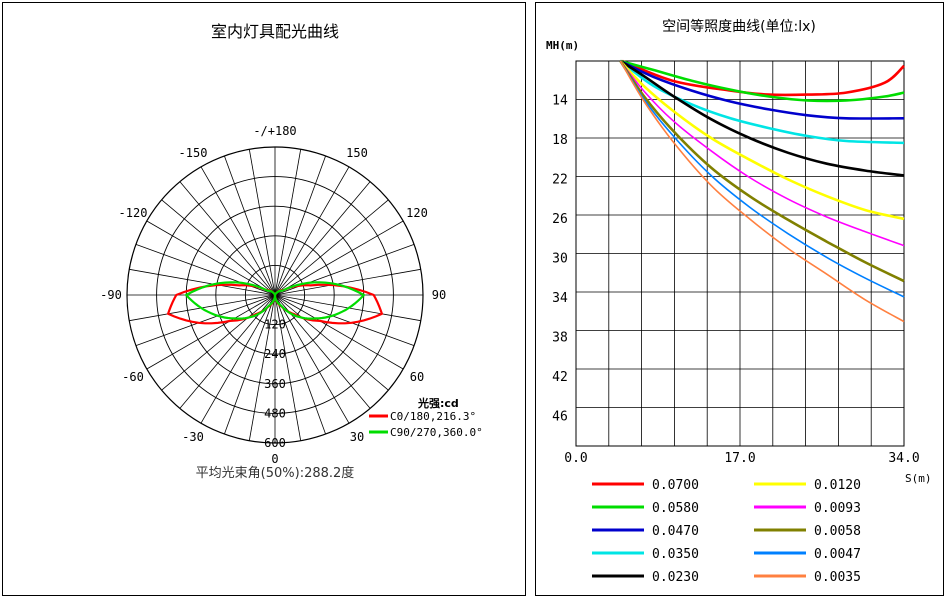 Image resolution: width=947 pixels, height=603 pixels. Describe the element at coordinates (739, 26) in the screenshot. I see `iso-title: 空间等照度曲线(单位:lx)` at that location.